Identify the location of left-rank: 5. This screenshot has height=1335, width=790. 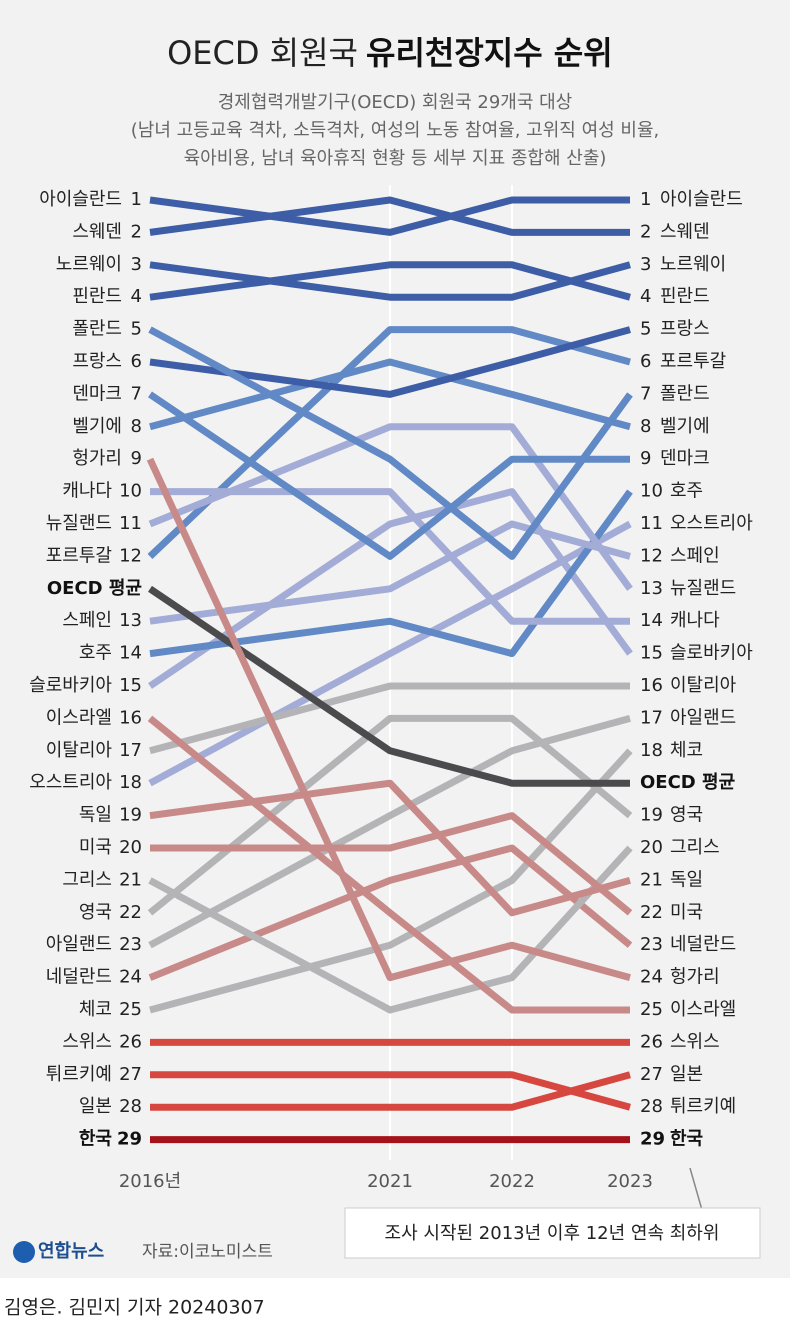
(136, 329).